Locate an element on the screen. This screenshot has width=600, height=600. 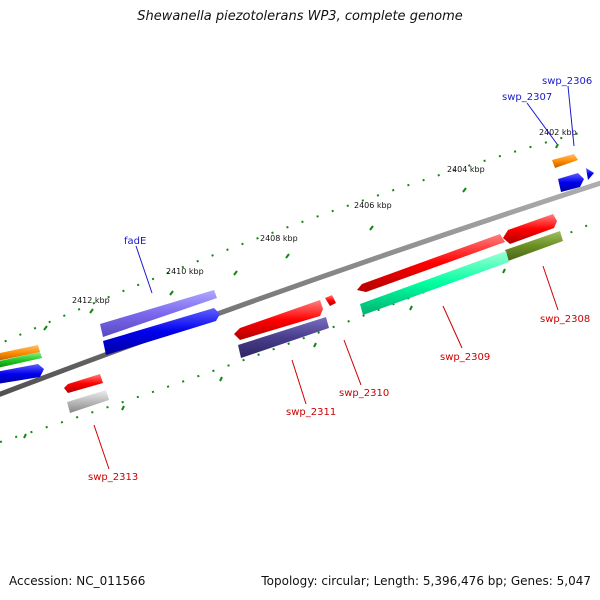
kbp-label-2410: 2410 kbp is located at coordinates (185, 271).